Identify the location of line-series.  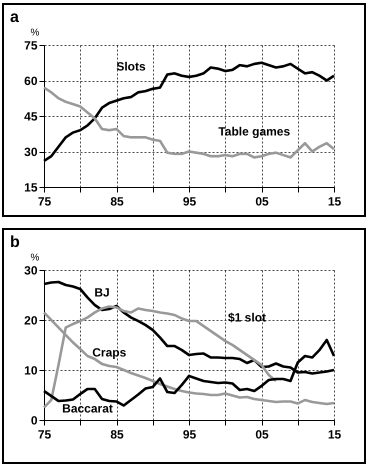
(189, 122).